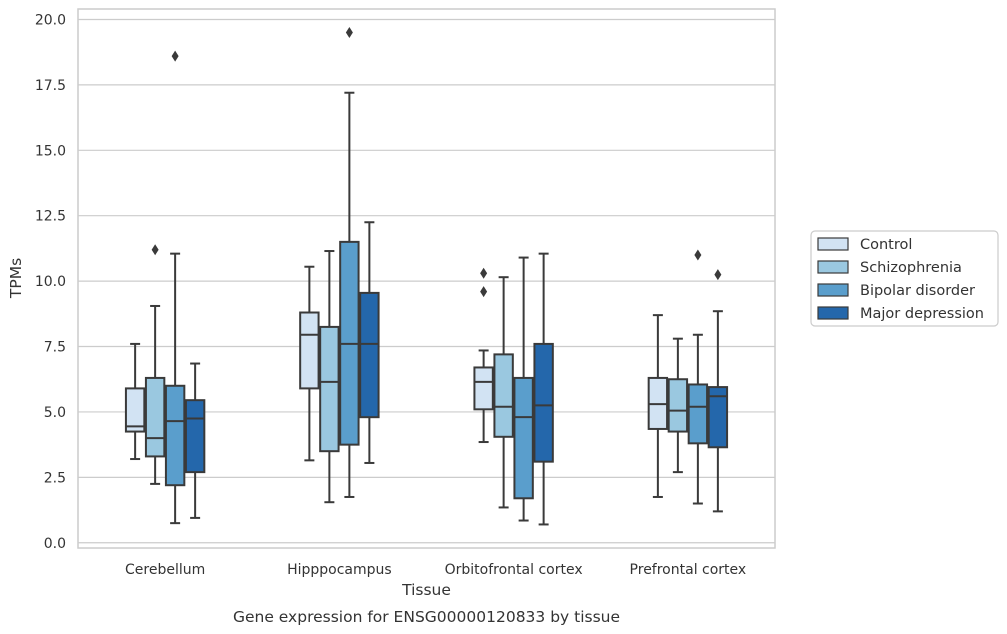 This screenshot has height=634, width=1007. I want to click on y-tick-label: 0.0, so click(55, 544).